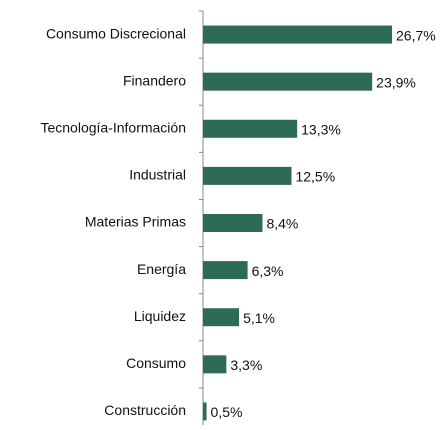  I want to click on y-tick-label: Materias Primas, so click(135, 222).